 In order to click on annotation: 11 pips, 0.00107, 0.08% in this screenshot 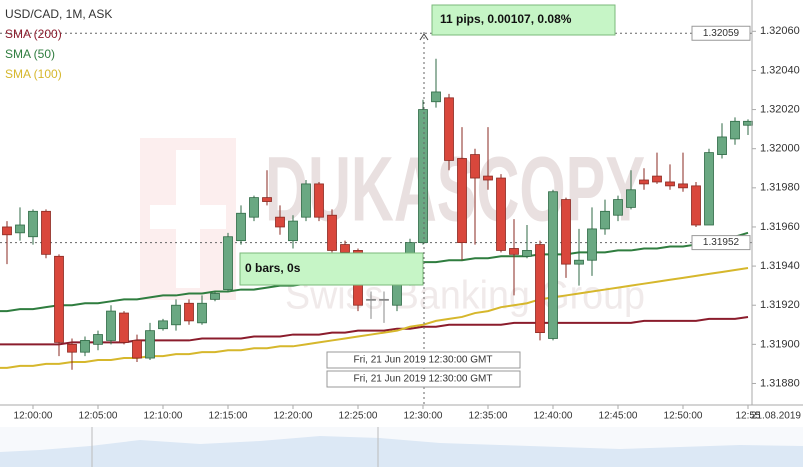, I will do `click(506, 19)`.